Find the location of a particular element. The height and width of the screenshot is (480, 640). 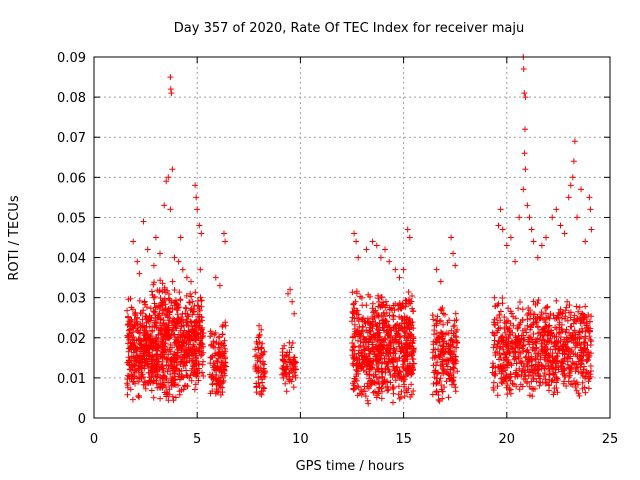

x-tick-label: 20 is located at coordinates (507, 439).